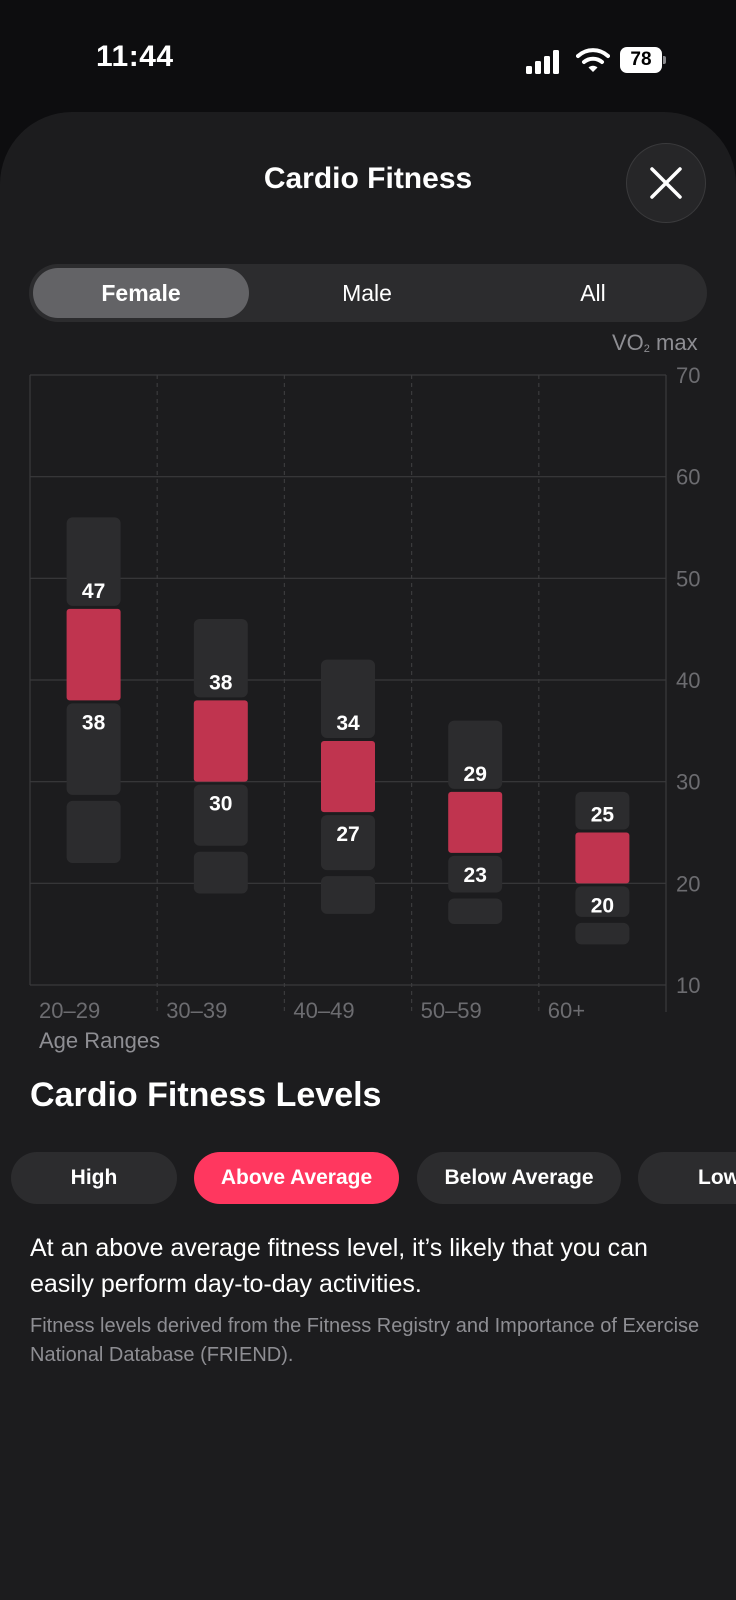  I want to click on segment-female: Female, so click(141, 293).